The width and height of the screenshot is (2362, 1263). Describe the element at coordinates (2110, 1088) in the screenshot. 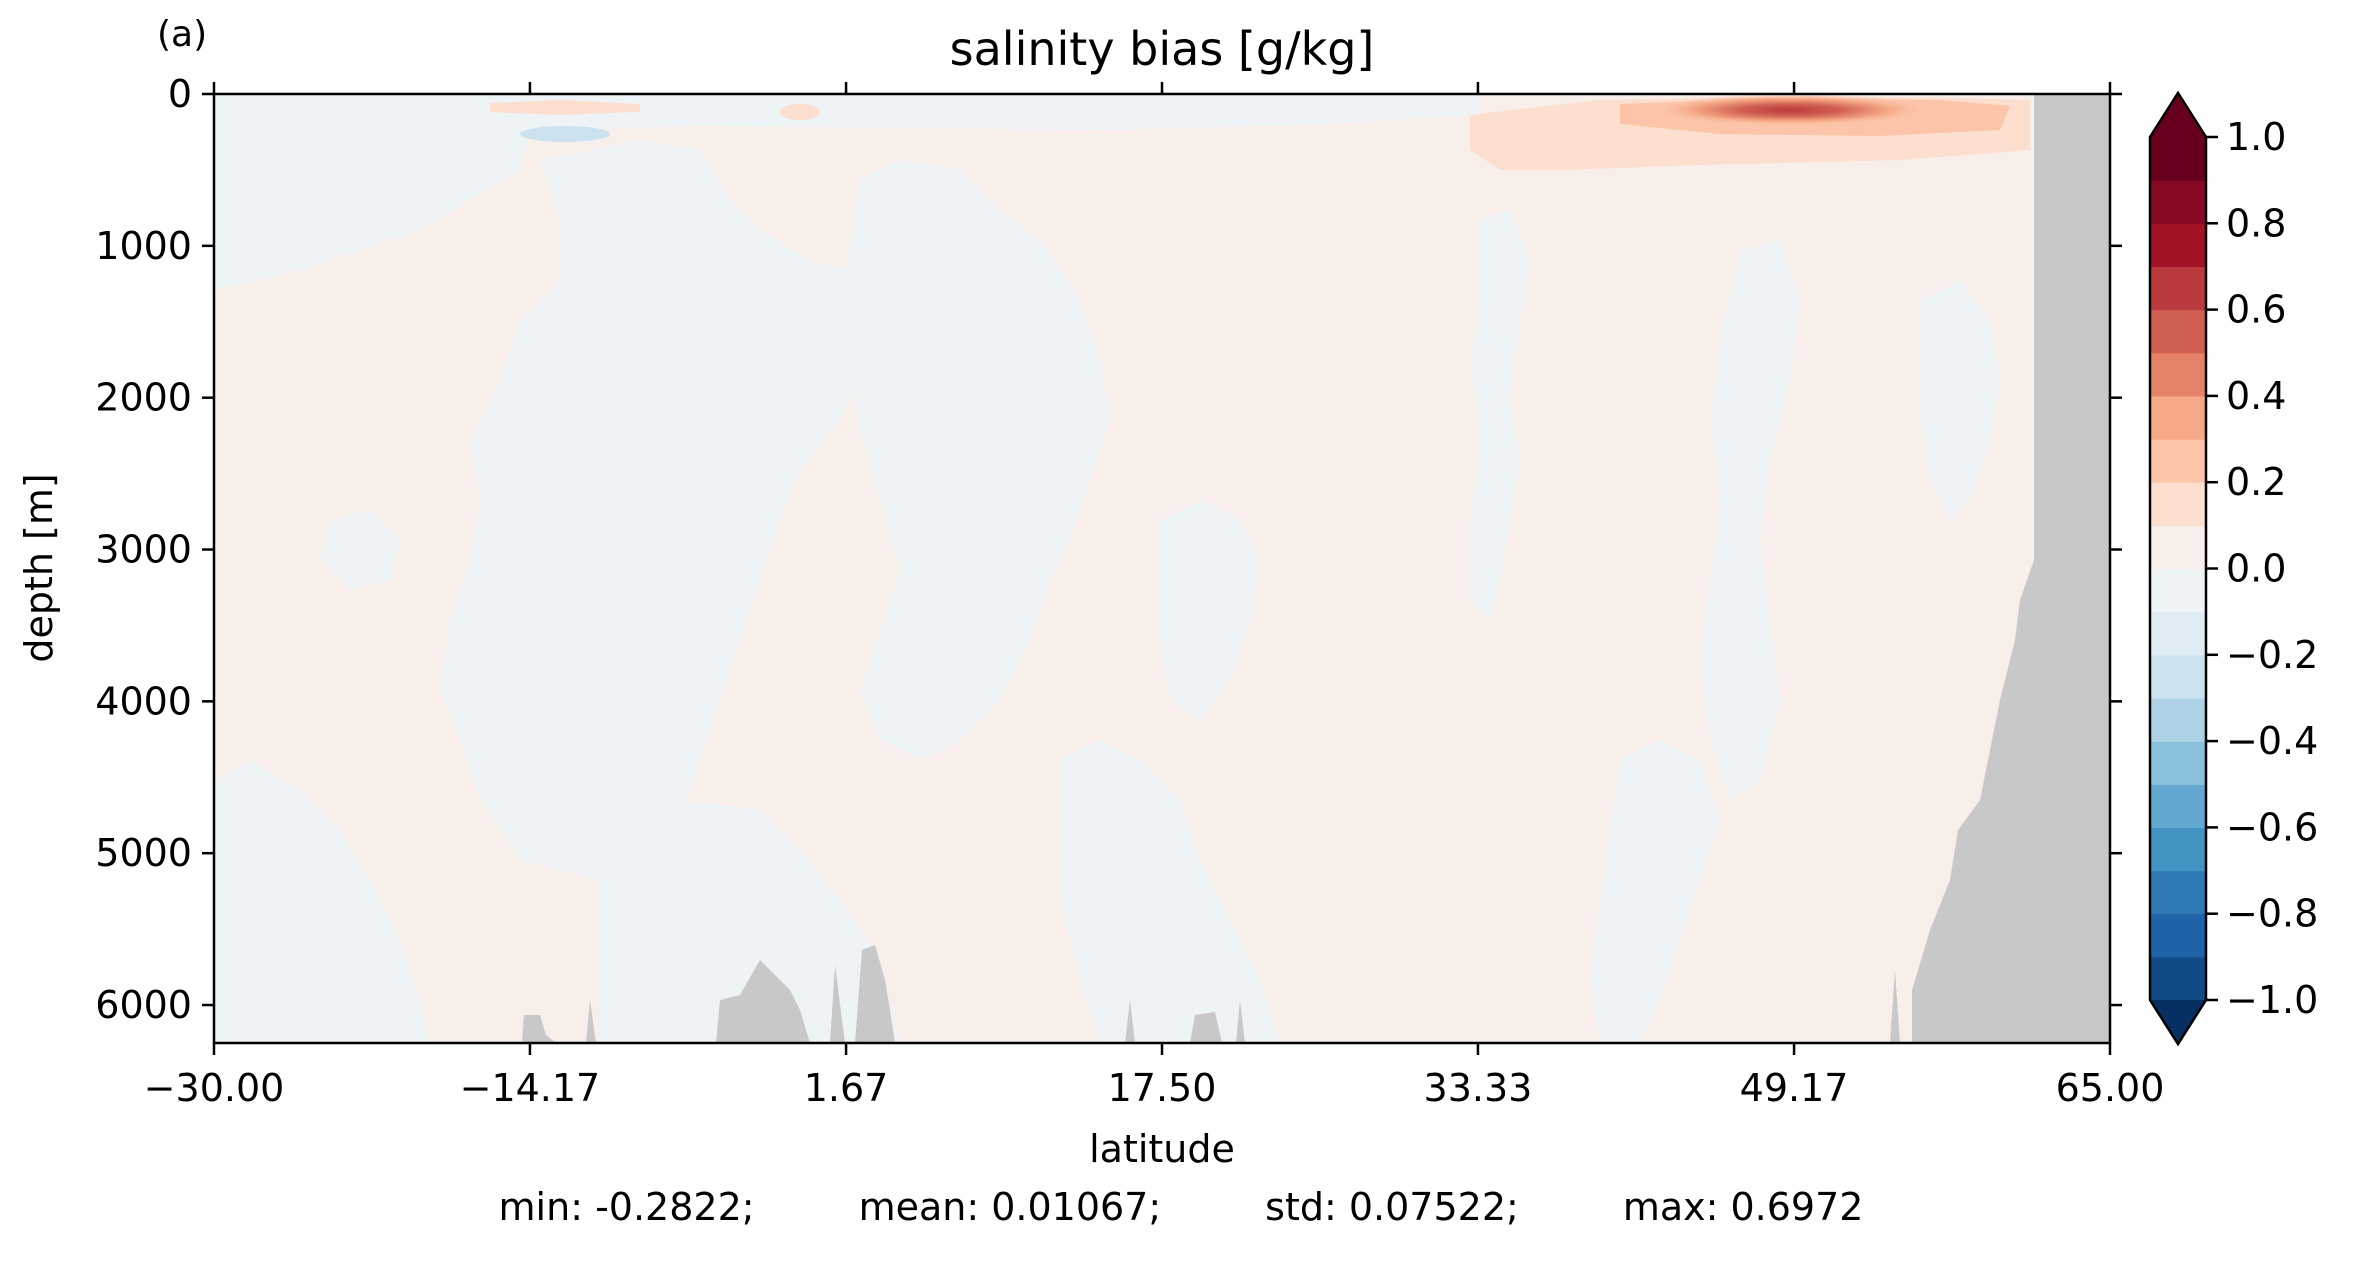

I see `x-tick-label: 65.00` at that location.